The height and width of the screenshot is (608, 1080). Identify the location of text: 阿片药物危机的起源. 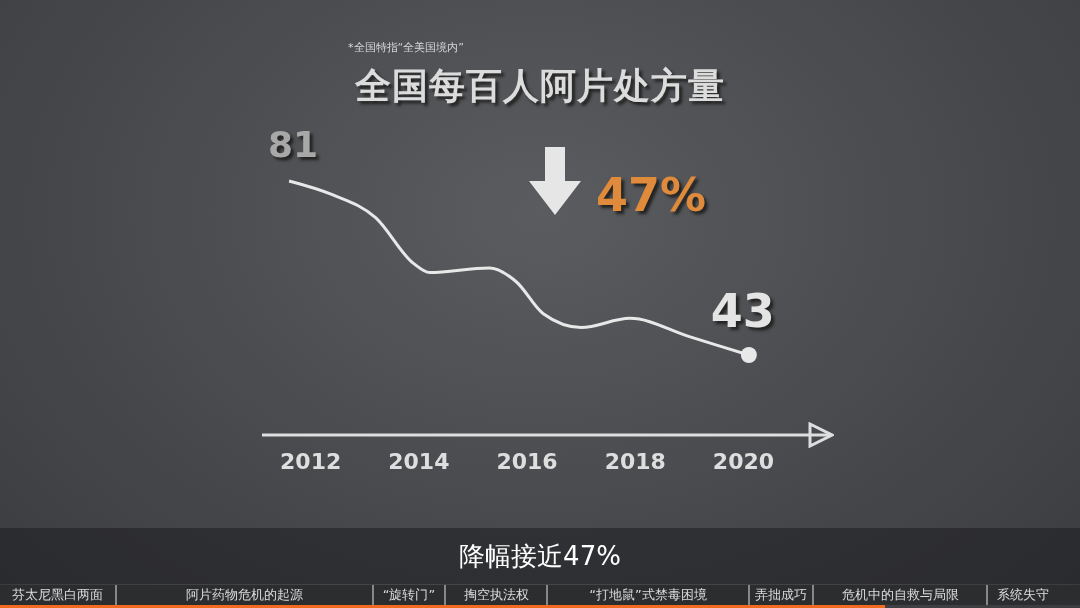
(245, 595).